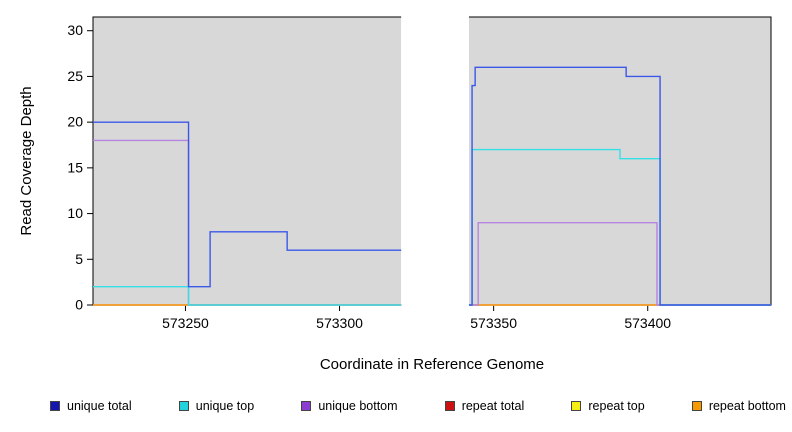 This screenshot has width=792, height=432. I want to click on x-tick-label: 573300, so click(339, 323).